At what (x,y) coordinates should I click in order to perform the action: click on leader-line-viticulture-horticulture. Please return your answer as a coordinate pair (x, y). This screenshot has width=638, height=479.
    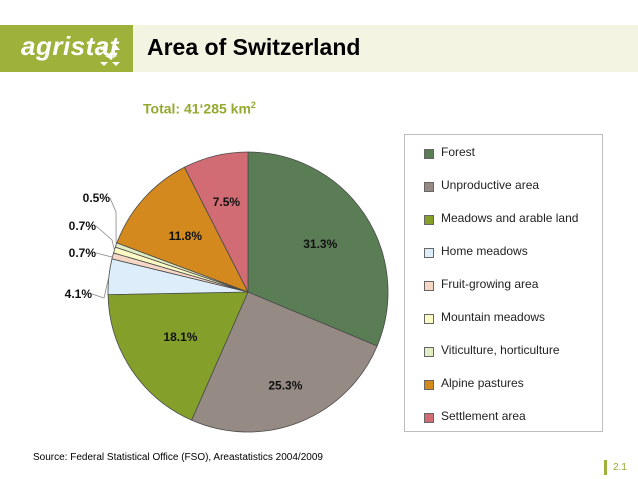
    Looking at the image, I should click on (113, 221).